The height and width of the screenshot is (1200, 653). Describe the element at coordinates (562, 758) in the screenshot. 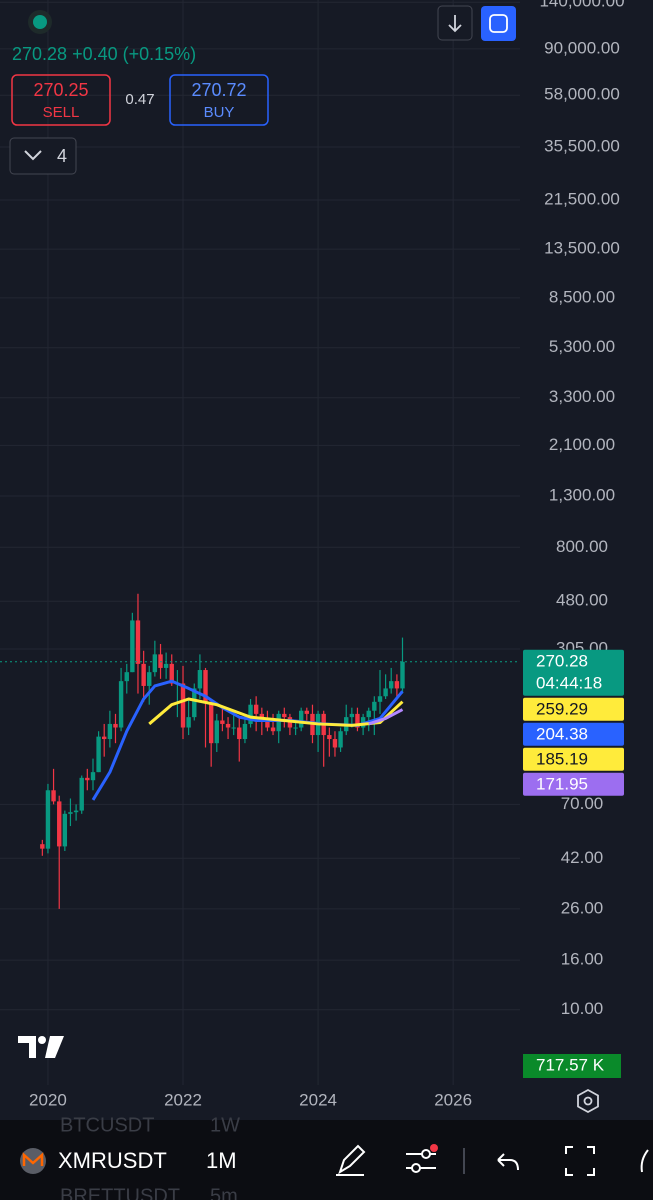

I see `price-label: 185.19` at that location.